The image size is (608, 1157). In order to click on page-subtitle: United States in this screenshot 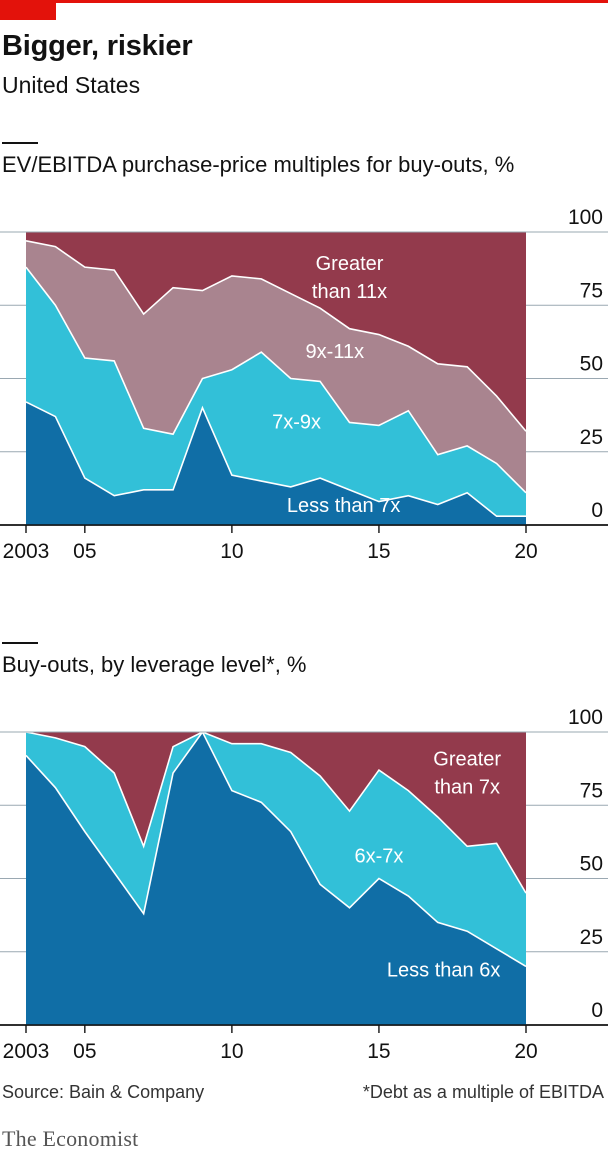, I will do `click(71, 85)`.